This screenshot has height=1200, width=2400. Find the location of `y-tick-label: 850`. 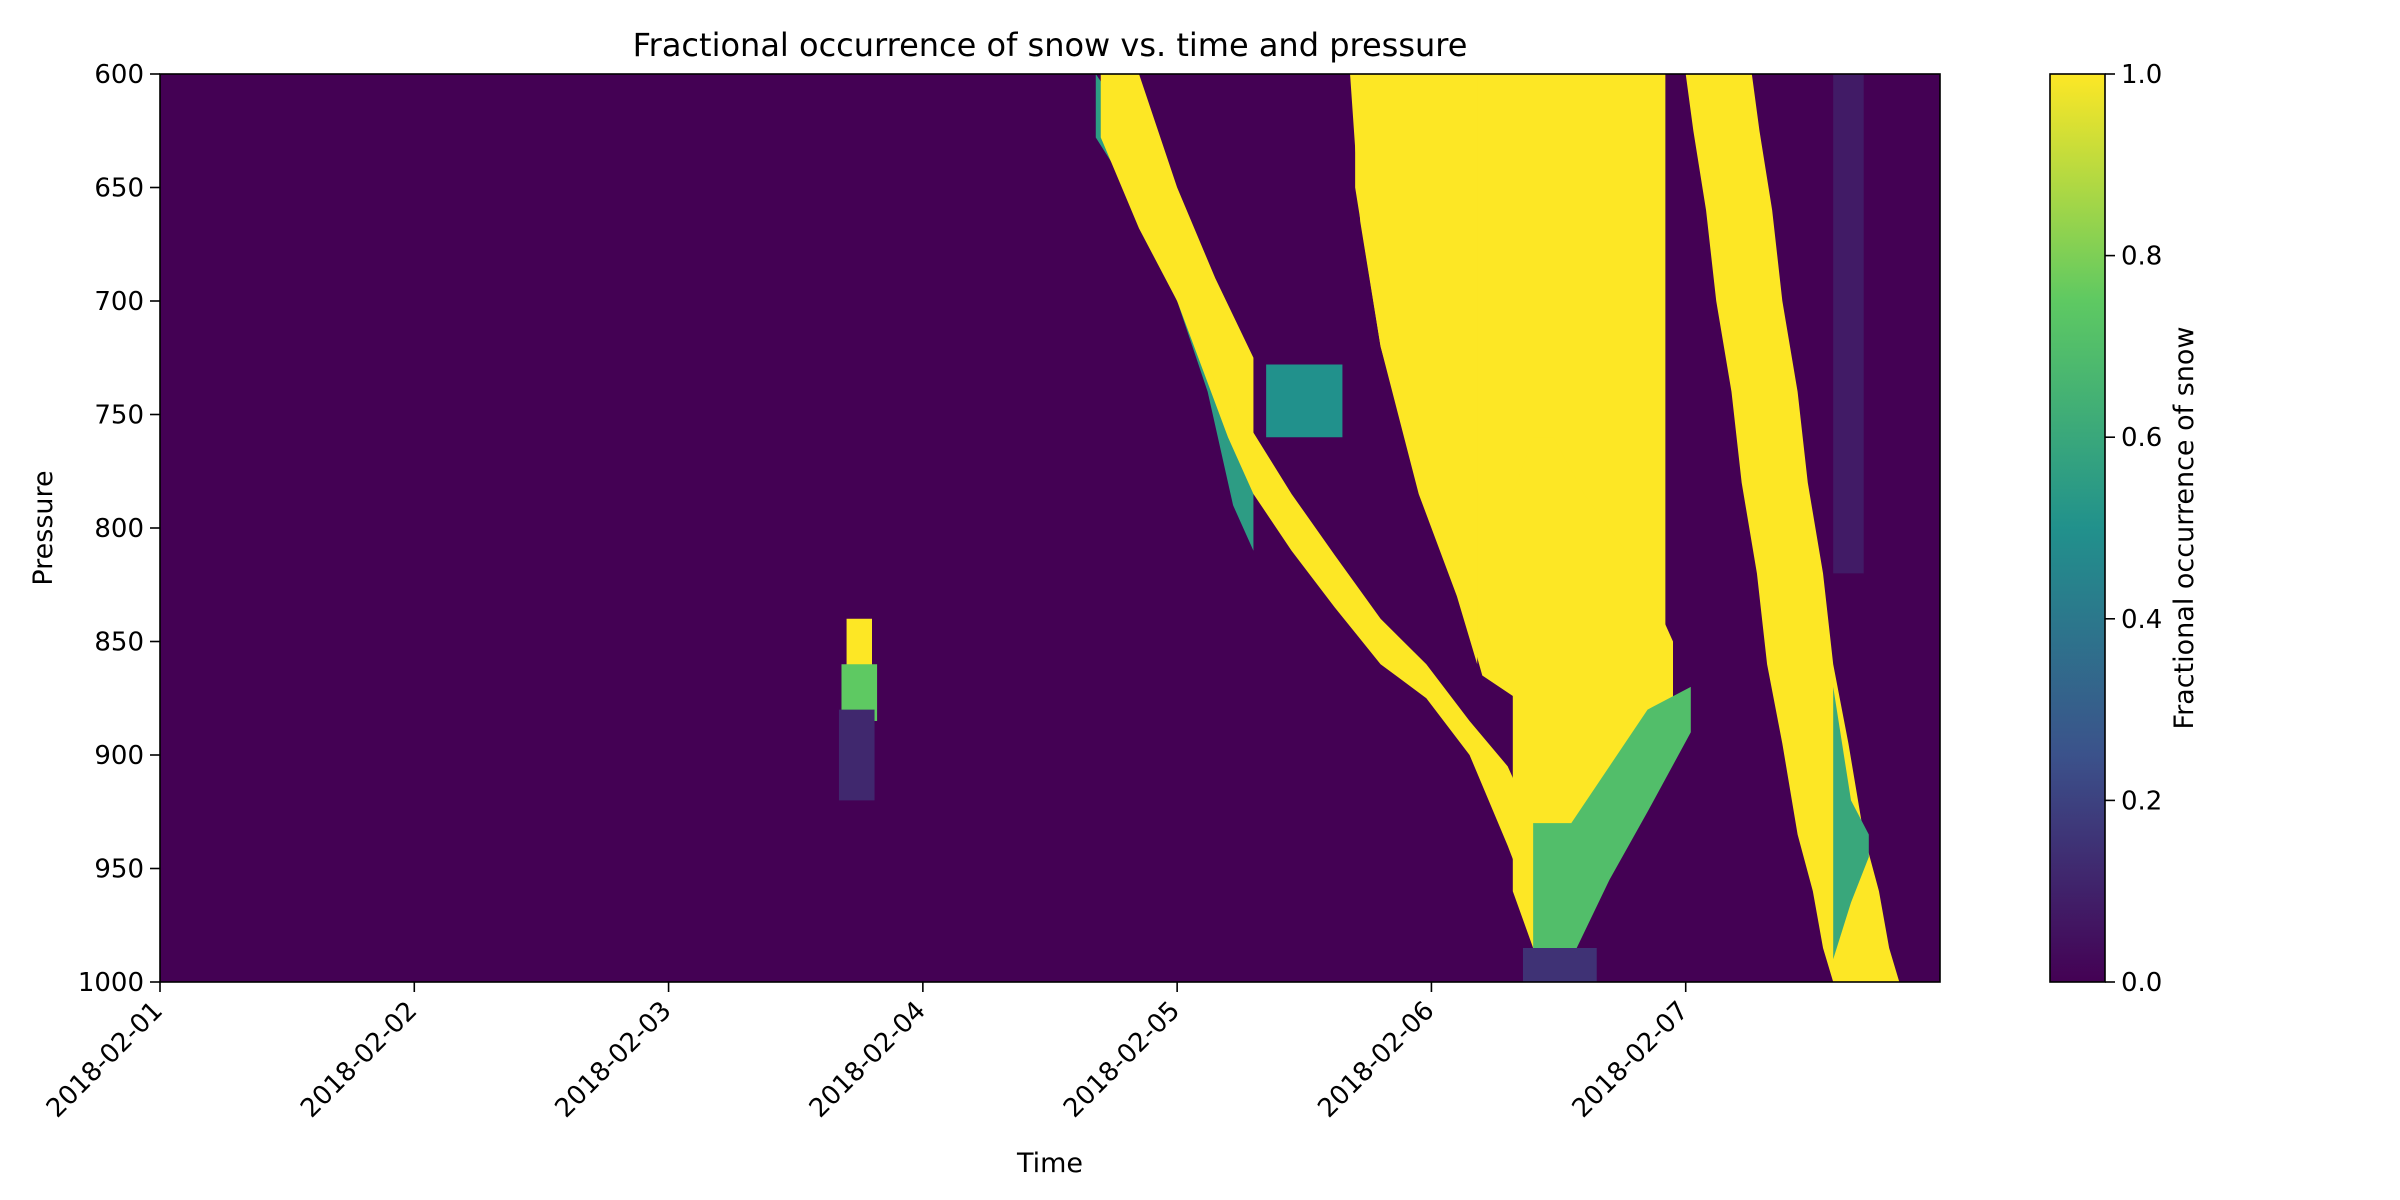

y-tick-label: 850 is located at coordinates (119, 643).